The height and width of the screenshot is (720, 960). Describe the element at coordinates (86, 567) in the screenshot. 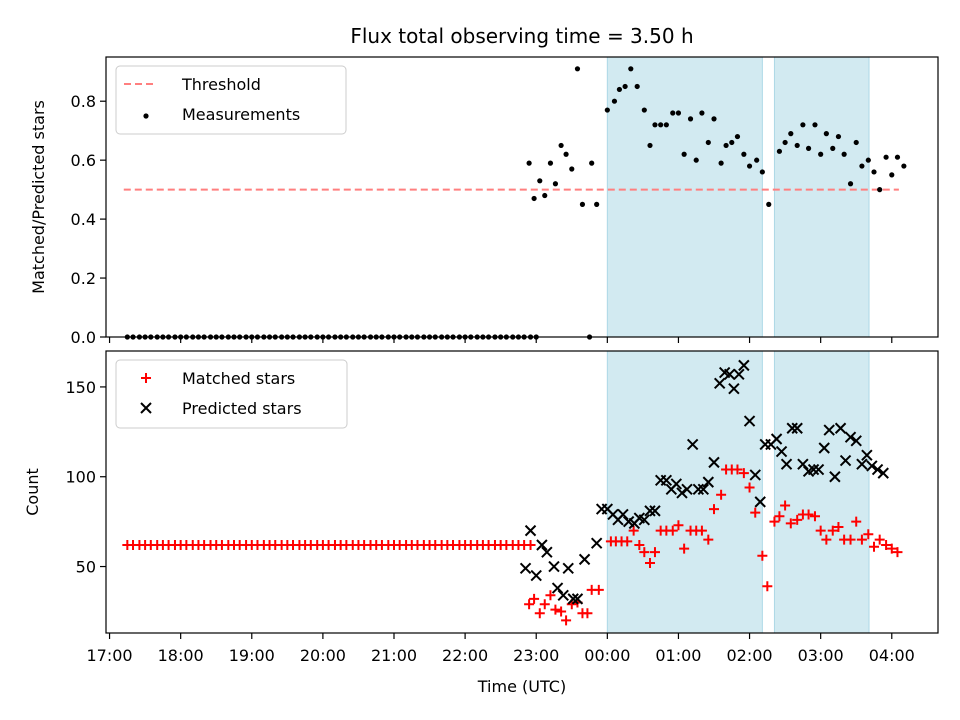

I see `y-tick-label: 50` at that location.